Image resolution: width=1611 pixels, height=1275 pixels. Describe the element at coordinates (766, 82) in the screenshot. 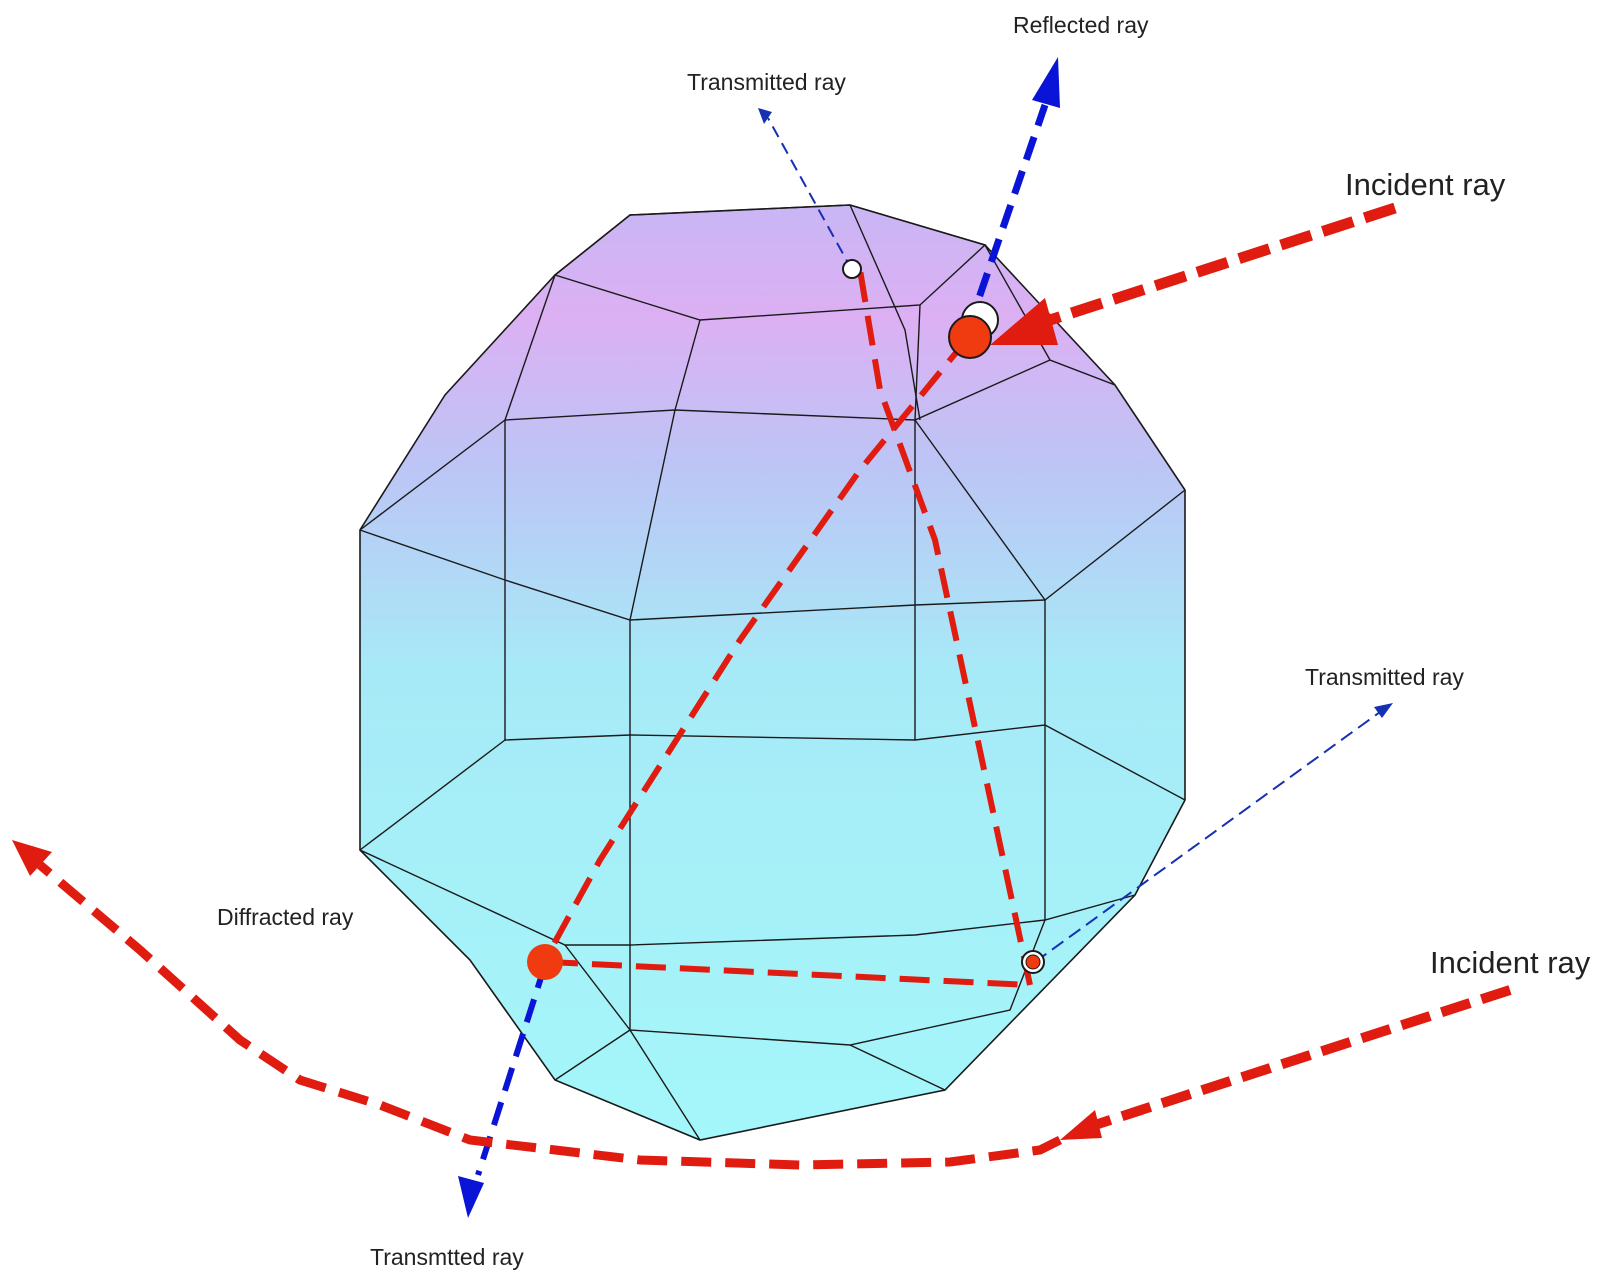

I see `label-transmitted-ray-top: Transmitted ray` at that location.